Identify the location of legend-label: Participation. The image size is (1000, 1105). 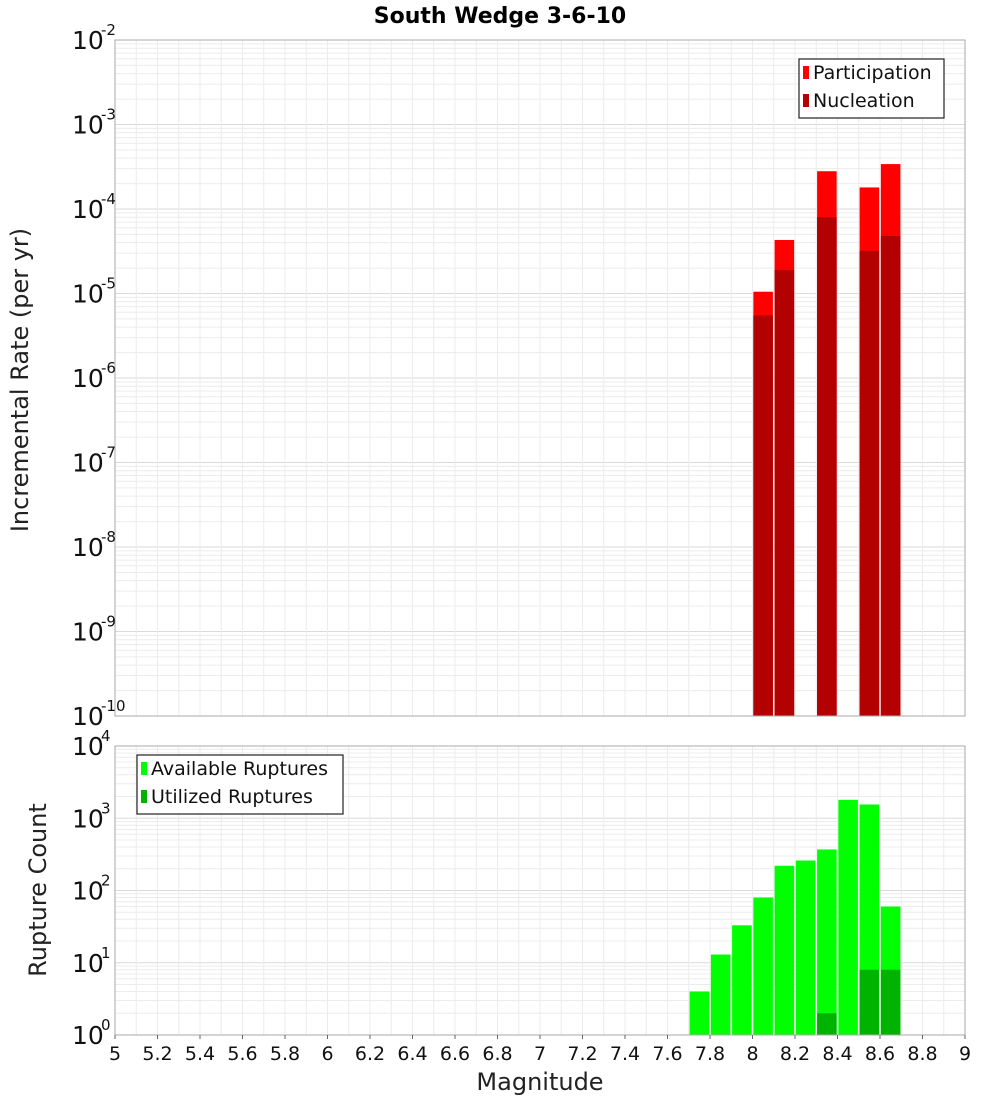
(872, 73).